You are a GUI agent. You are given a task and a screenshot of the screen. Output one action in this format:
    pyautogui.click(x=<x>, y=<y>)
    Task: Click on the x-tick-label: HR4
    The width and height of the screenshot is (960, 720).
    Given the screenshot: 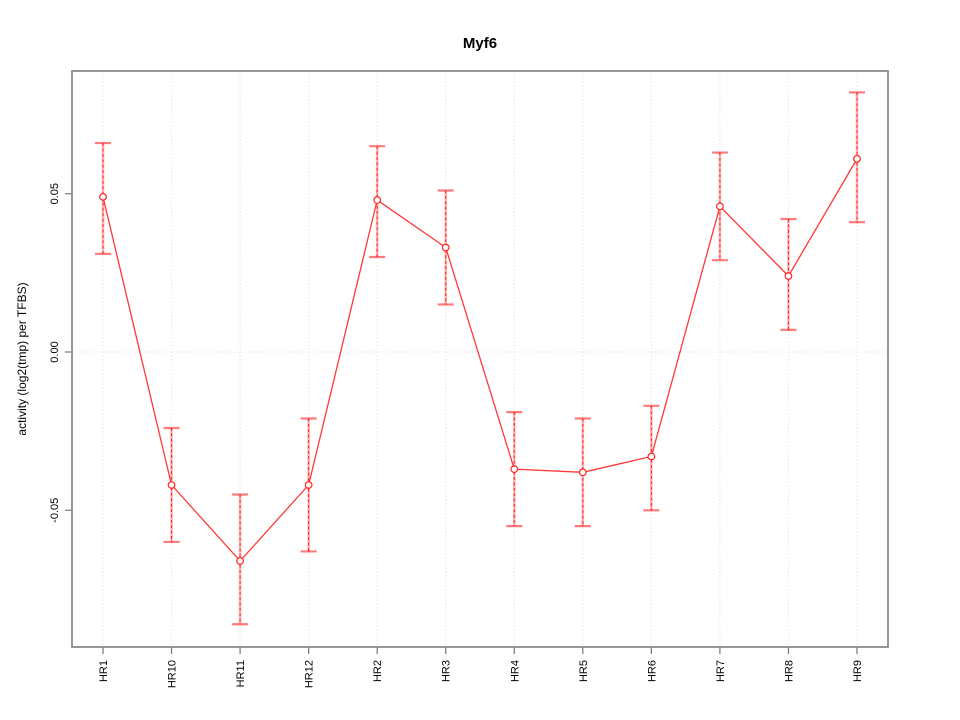 What is the action you would take?
    pyautogui.click(x=515, y=671)
    